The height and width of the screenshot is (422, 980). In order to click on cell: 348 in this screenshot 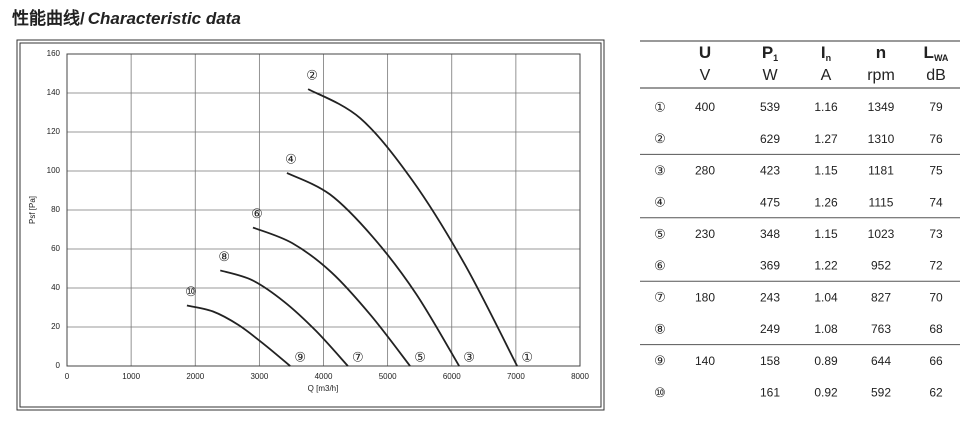, I will do `click(770, 234)`.